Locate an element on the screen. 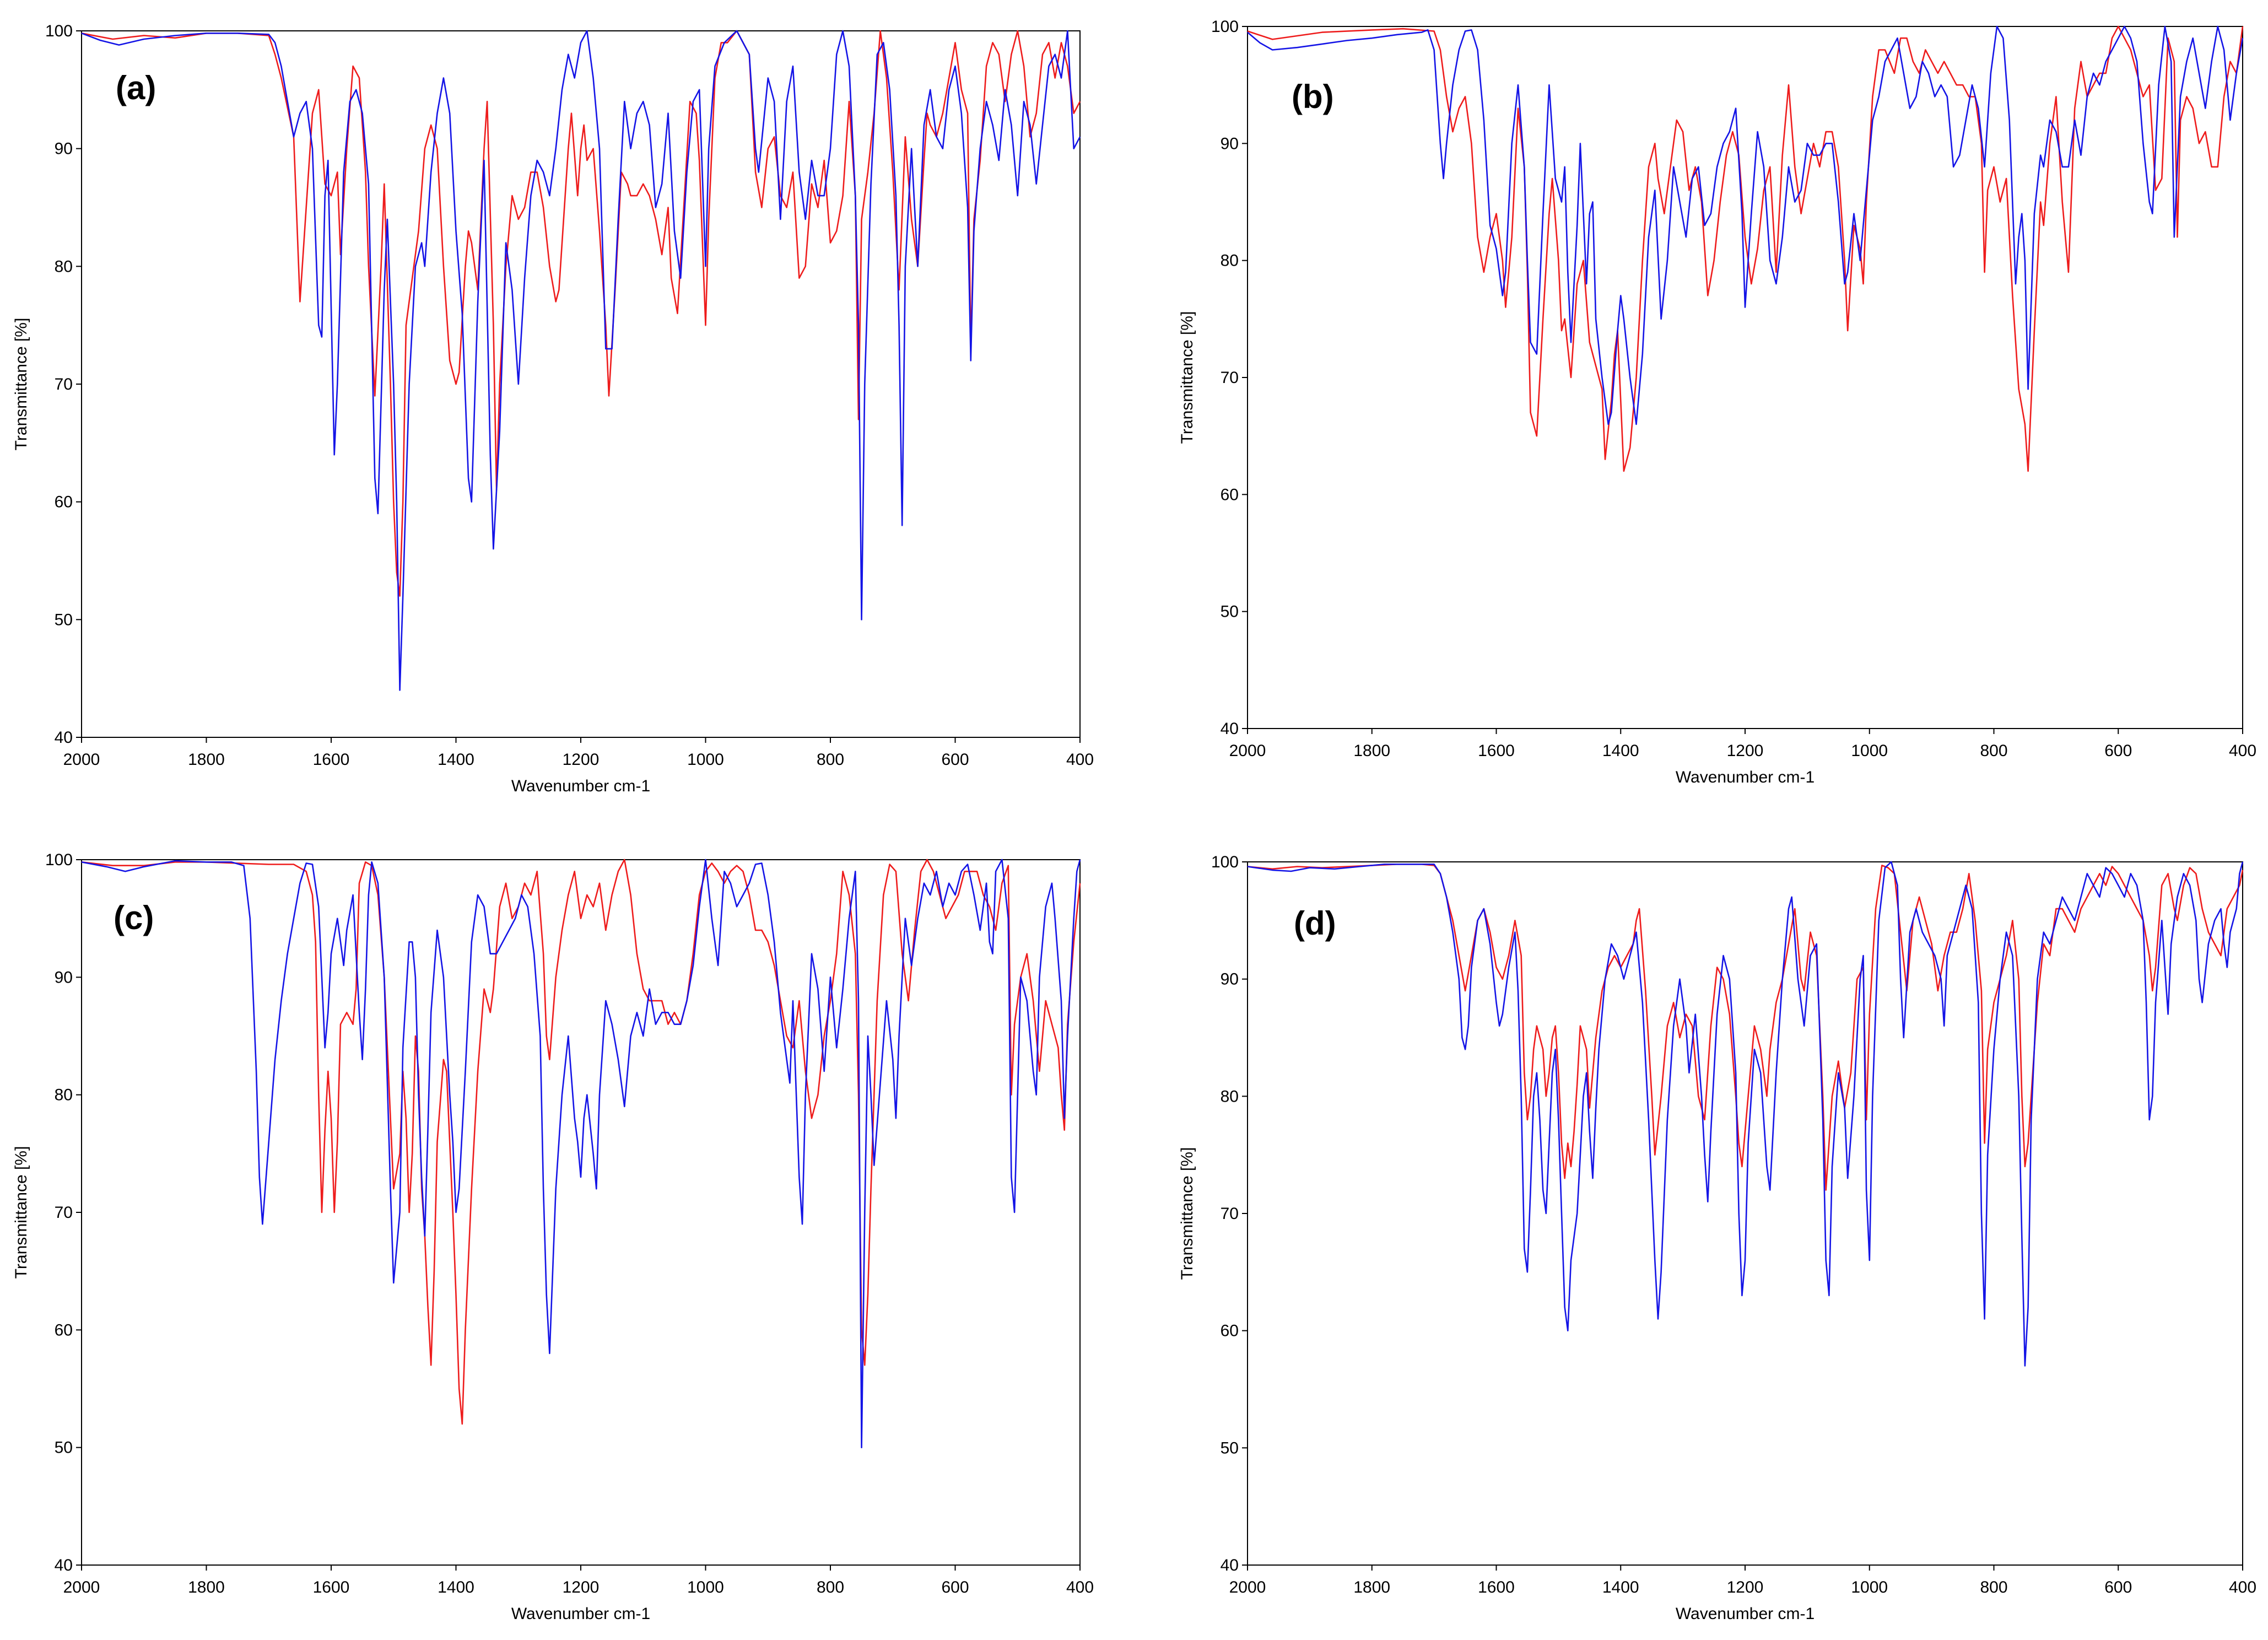 The image size is (2268, 1640). panel-label-d: (d) is located at coordinates (1315, 923).